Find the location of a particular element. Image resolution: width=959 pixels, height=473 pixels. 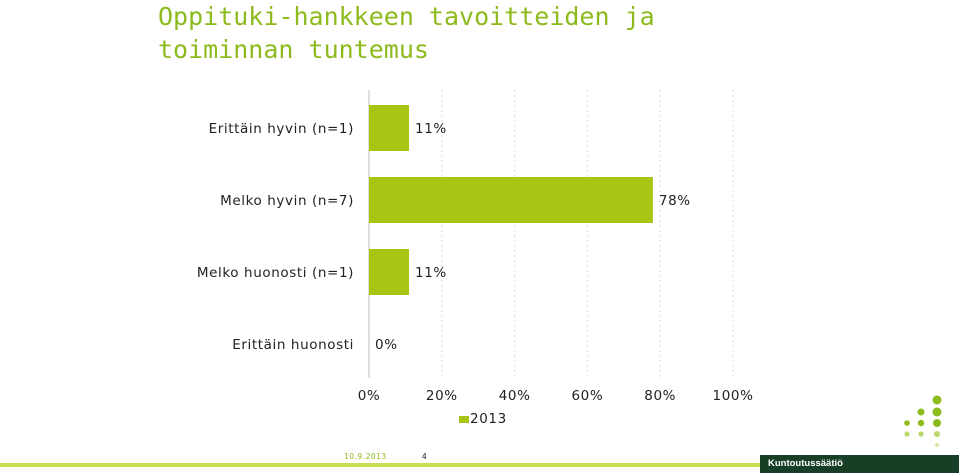

category-label: Melko hyvin (n=7) is located at coordinates (287, 201).